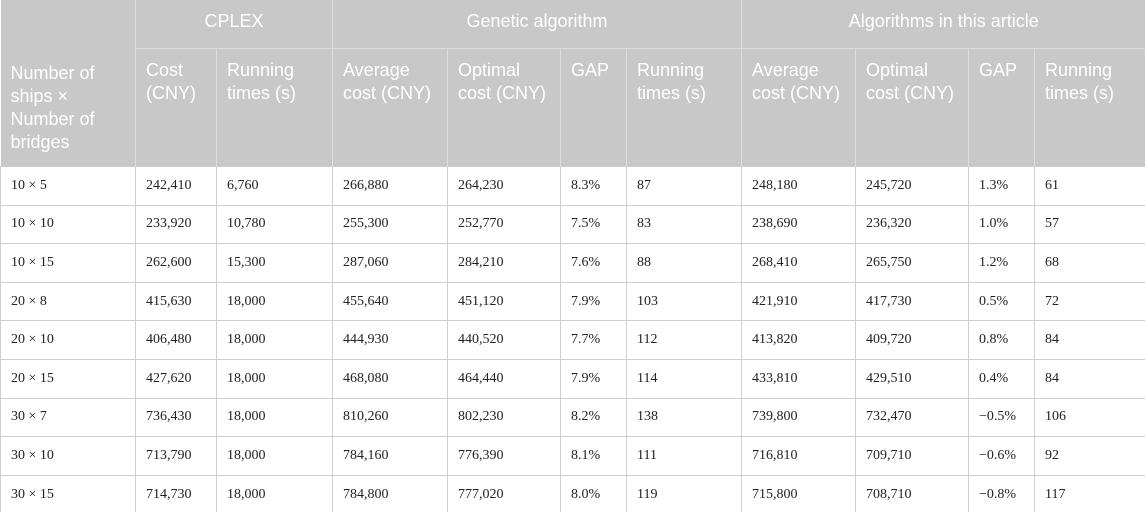 The width and height of the screenshot is (1145, 512). Describe the element at coordinates (504, 186) in the screenshot. I see `table-cell: 264,230` at that location.